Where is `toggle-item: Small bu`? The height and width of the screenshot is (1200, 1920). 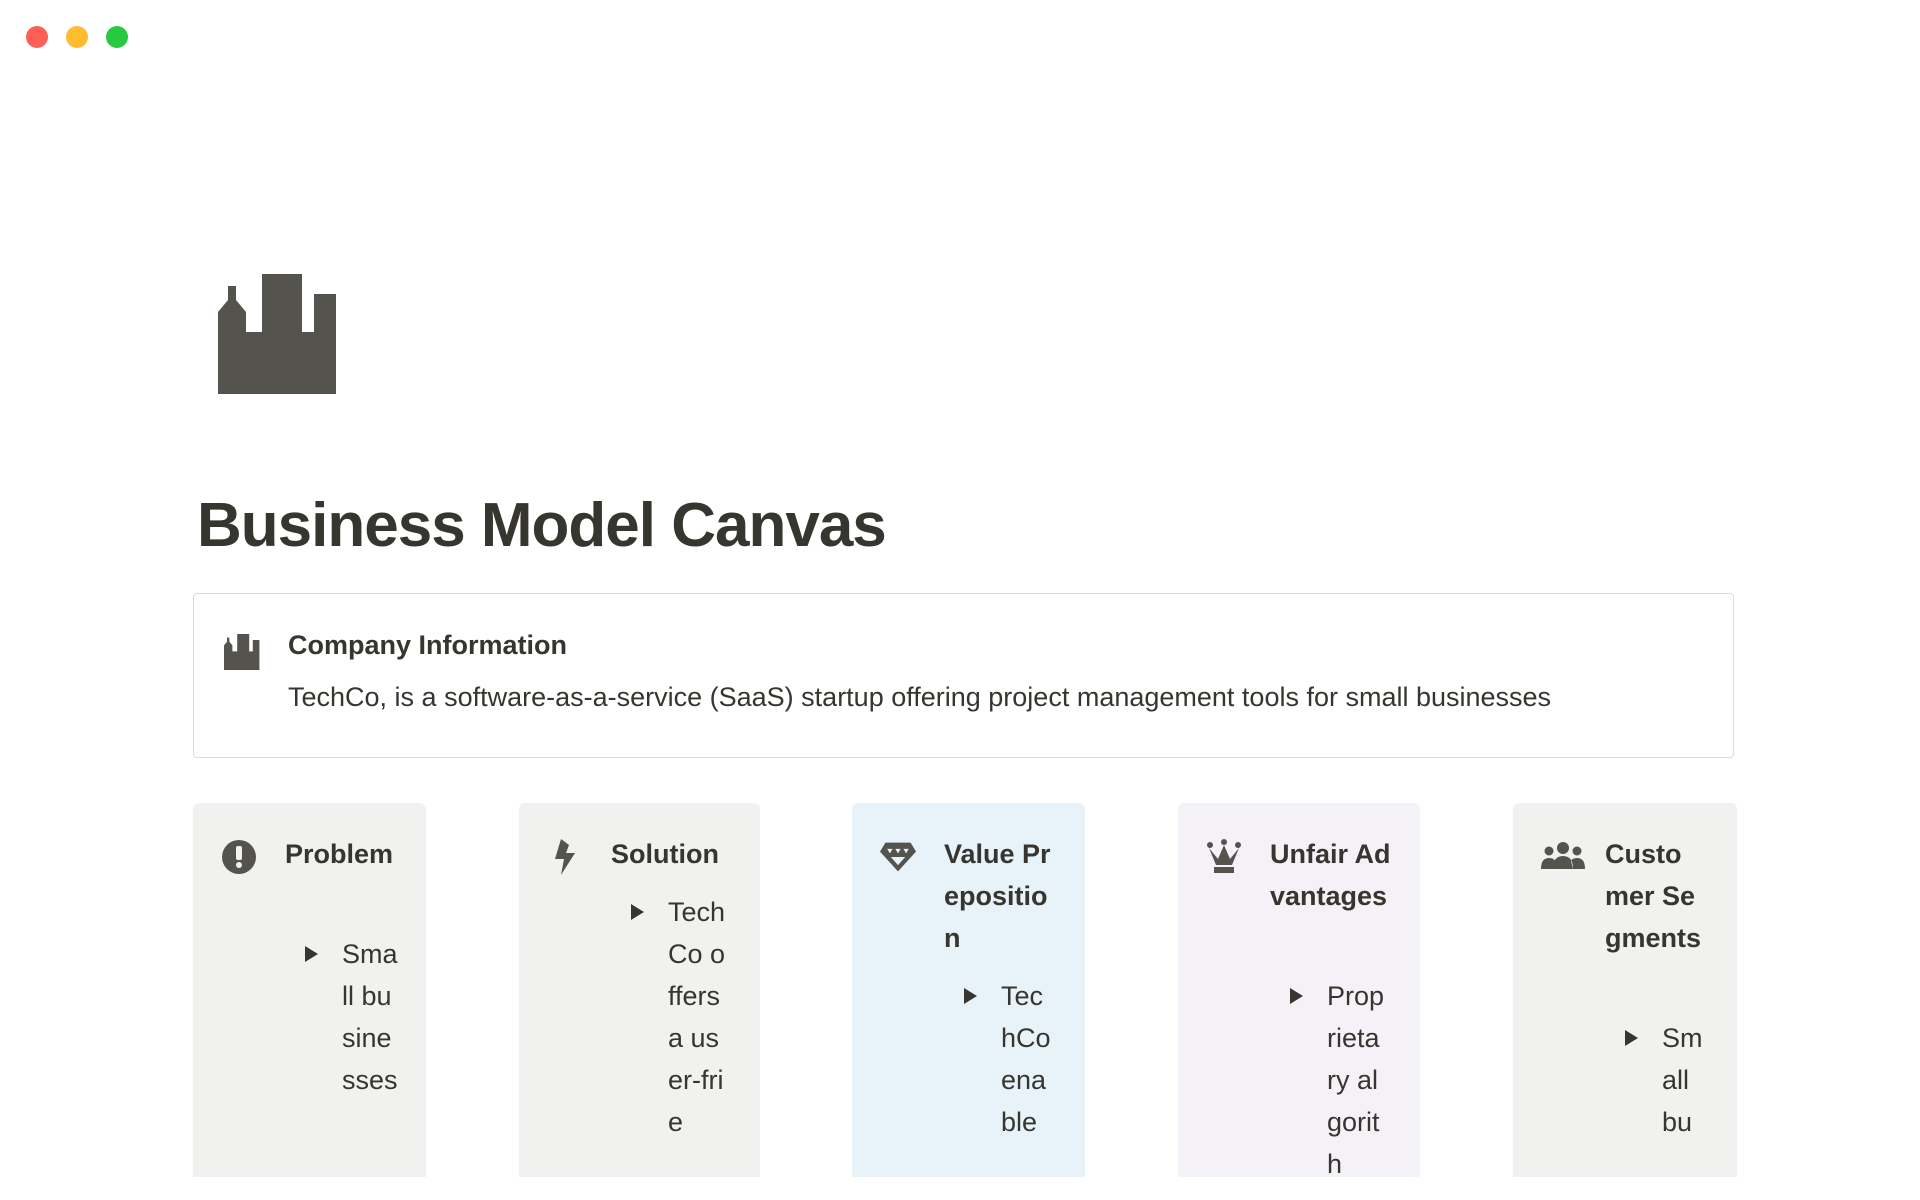 toggle-item: Small bu is located at coordinates (1670, 1080).